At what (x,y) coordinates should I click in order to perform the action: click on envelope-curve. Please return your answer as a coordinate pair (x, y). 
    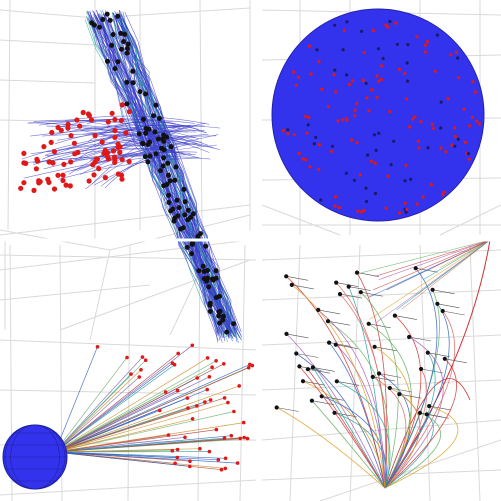
    Looking at the image, I should click on (427, 433).